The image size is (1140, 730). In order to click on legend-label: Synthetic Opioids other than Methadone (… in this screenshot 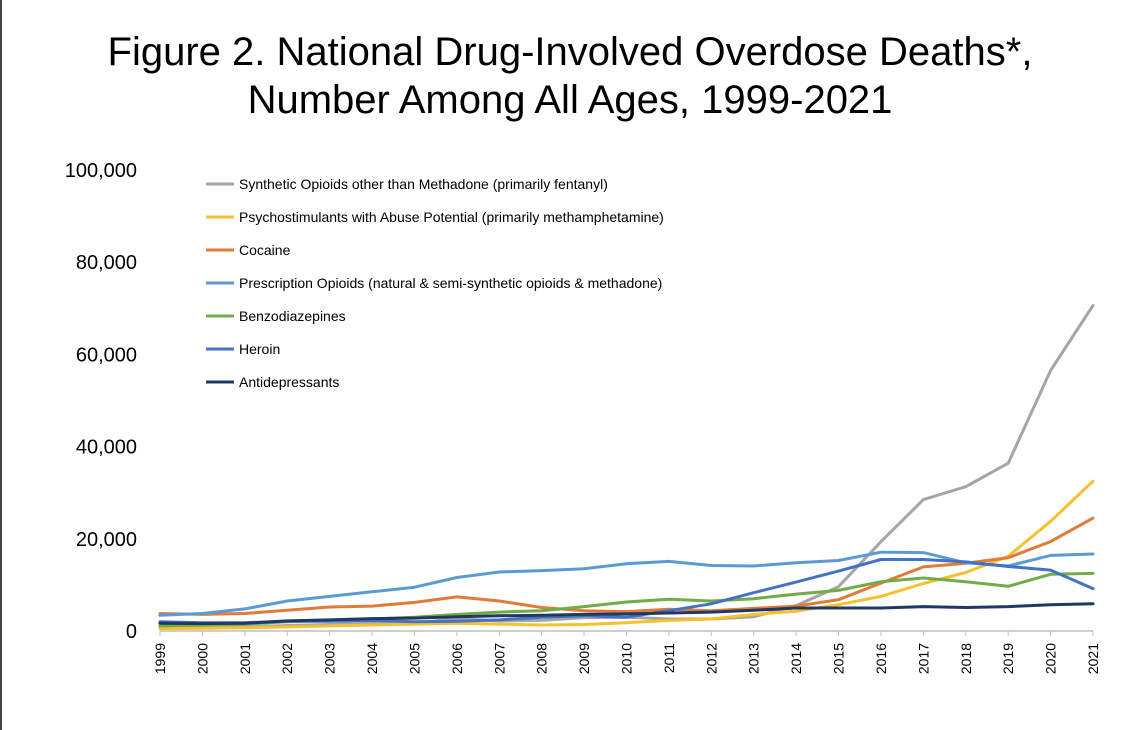, I will do `click(423, 184)`.